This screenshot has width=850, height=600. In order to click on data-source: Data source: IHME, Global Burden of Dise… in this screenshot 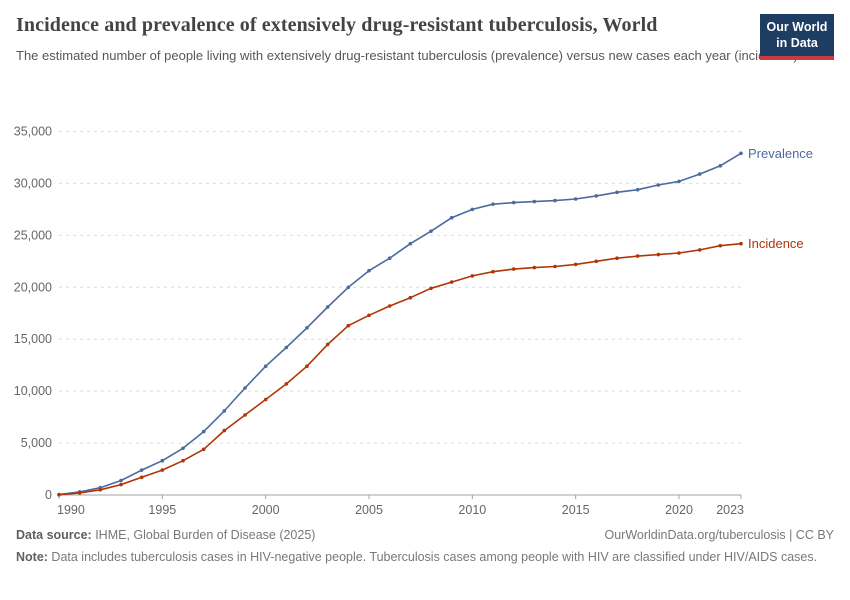, I will do `click(165, 535)`.